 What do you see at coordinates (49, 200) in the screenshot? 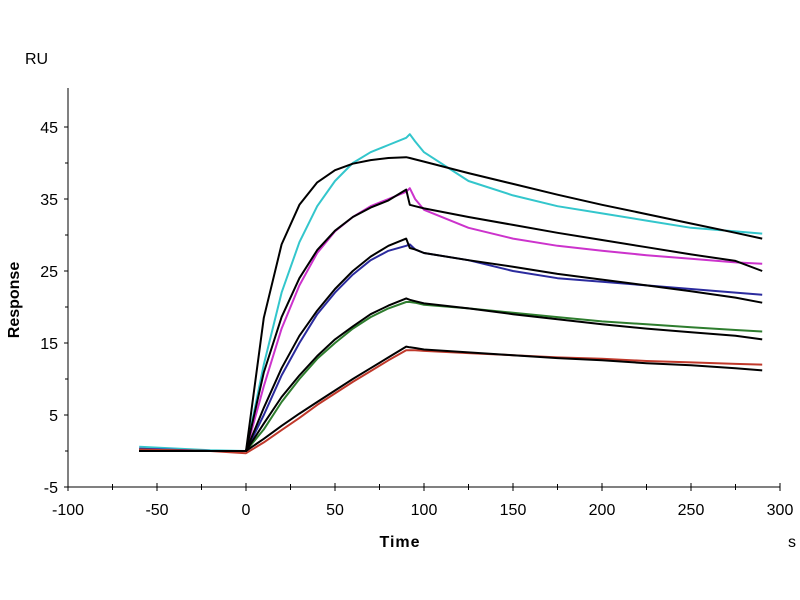
I see `y-tick-label: 35` at bounding box center [49, 200].